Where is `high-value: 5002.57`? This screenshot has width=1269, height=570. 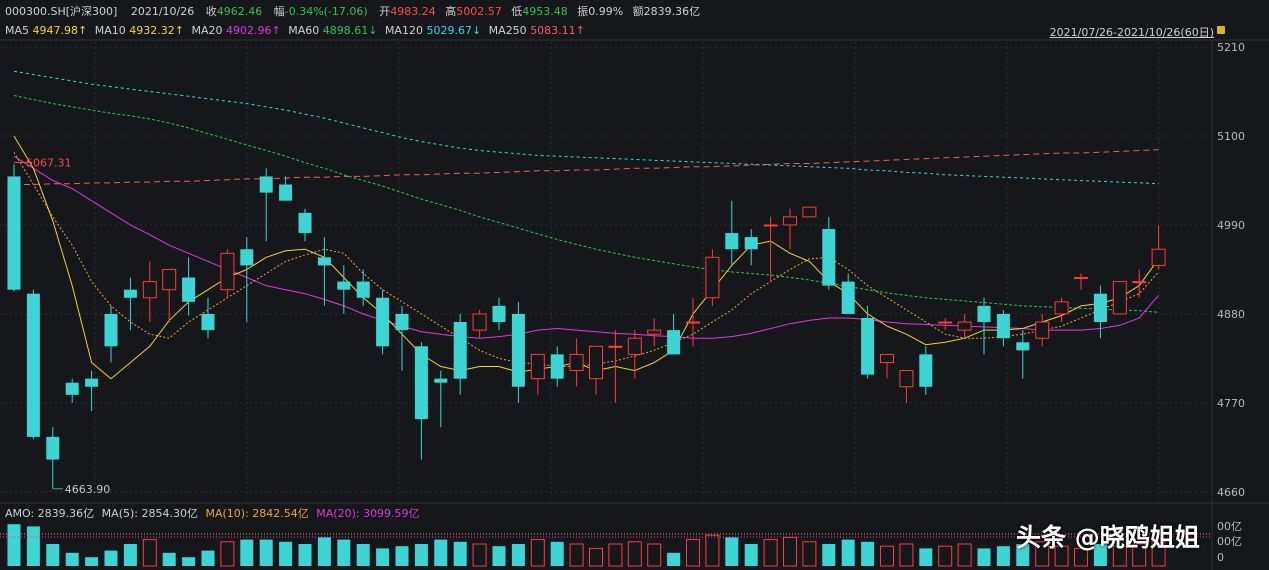
high-value: 5002.57 is located at coordinates (479, 11).